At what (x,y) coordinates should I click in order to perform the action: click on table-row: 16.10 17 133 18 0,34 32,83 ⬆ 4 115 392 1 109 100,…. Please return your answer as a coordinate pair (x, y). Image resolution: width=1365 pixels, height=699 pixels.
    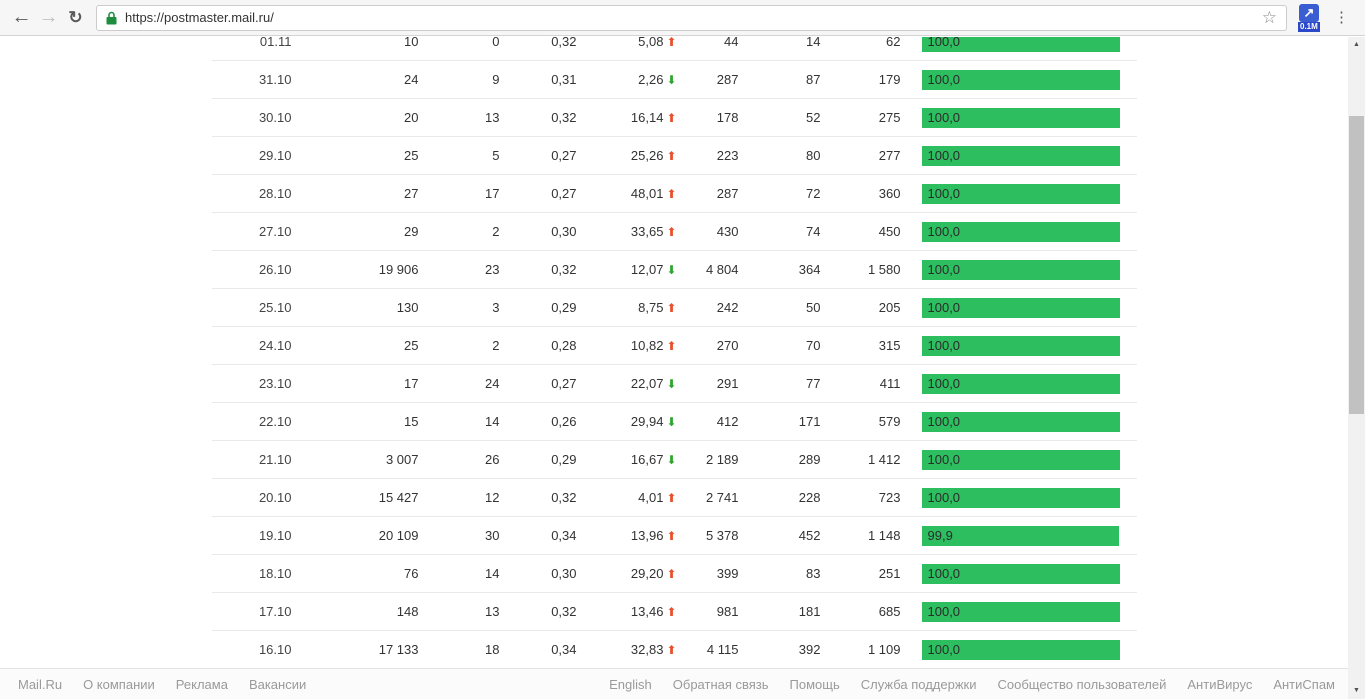
    Looking at the image, I should click on (674, 649).